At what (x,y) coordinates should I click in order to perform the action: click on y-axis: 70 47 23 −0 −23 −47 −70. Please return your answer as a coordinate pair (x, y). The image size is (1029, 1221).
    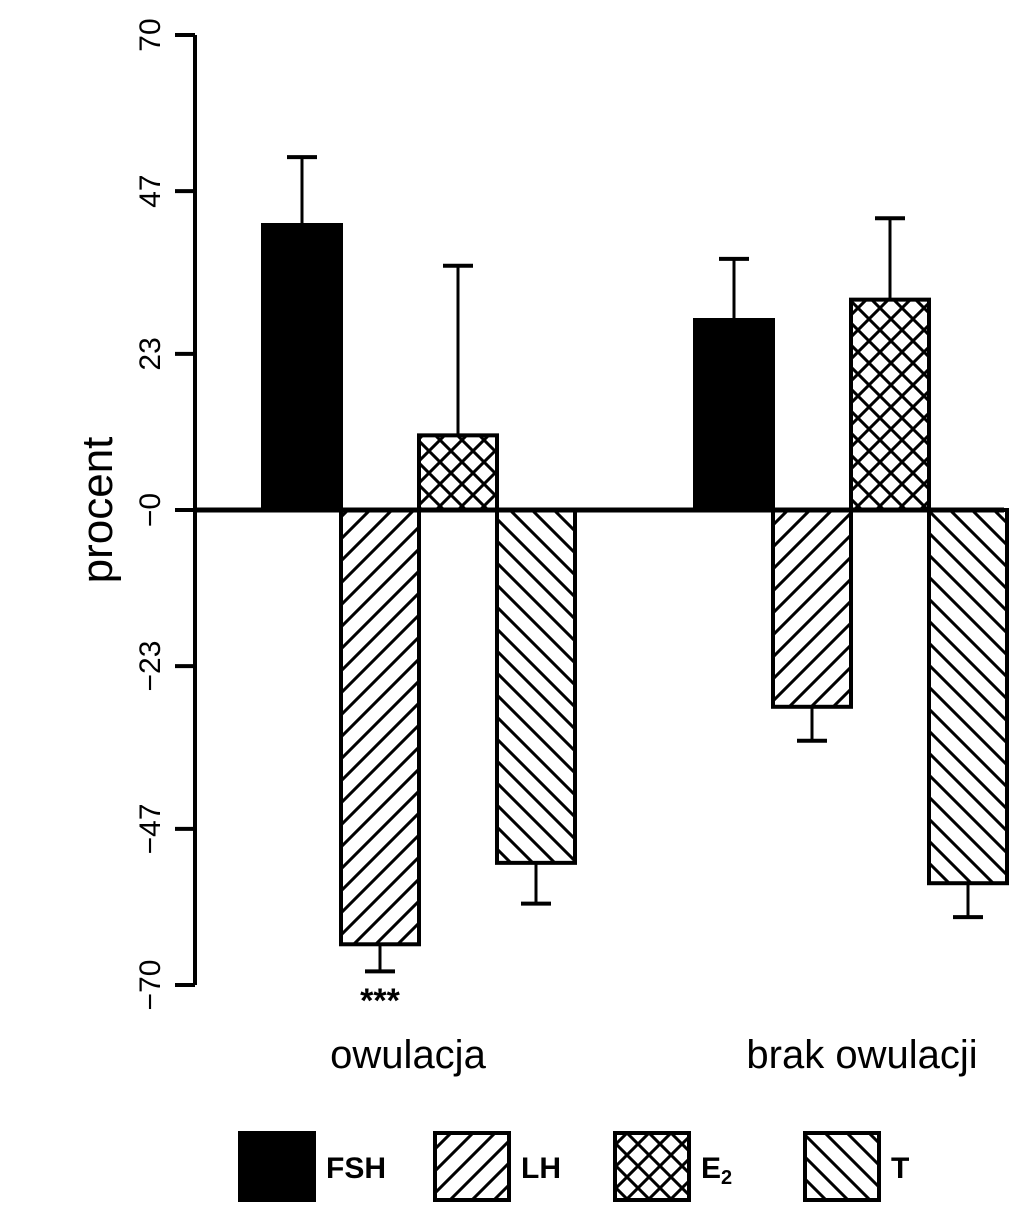
    Looking at the image, I should click on (165, 514).